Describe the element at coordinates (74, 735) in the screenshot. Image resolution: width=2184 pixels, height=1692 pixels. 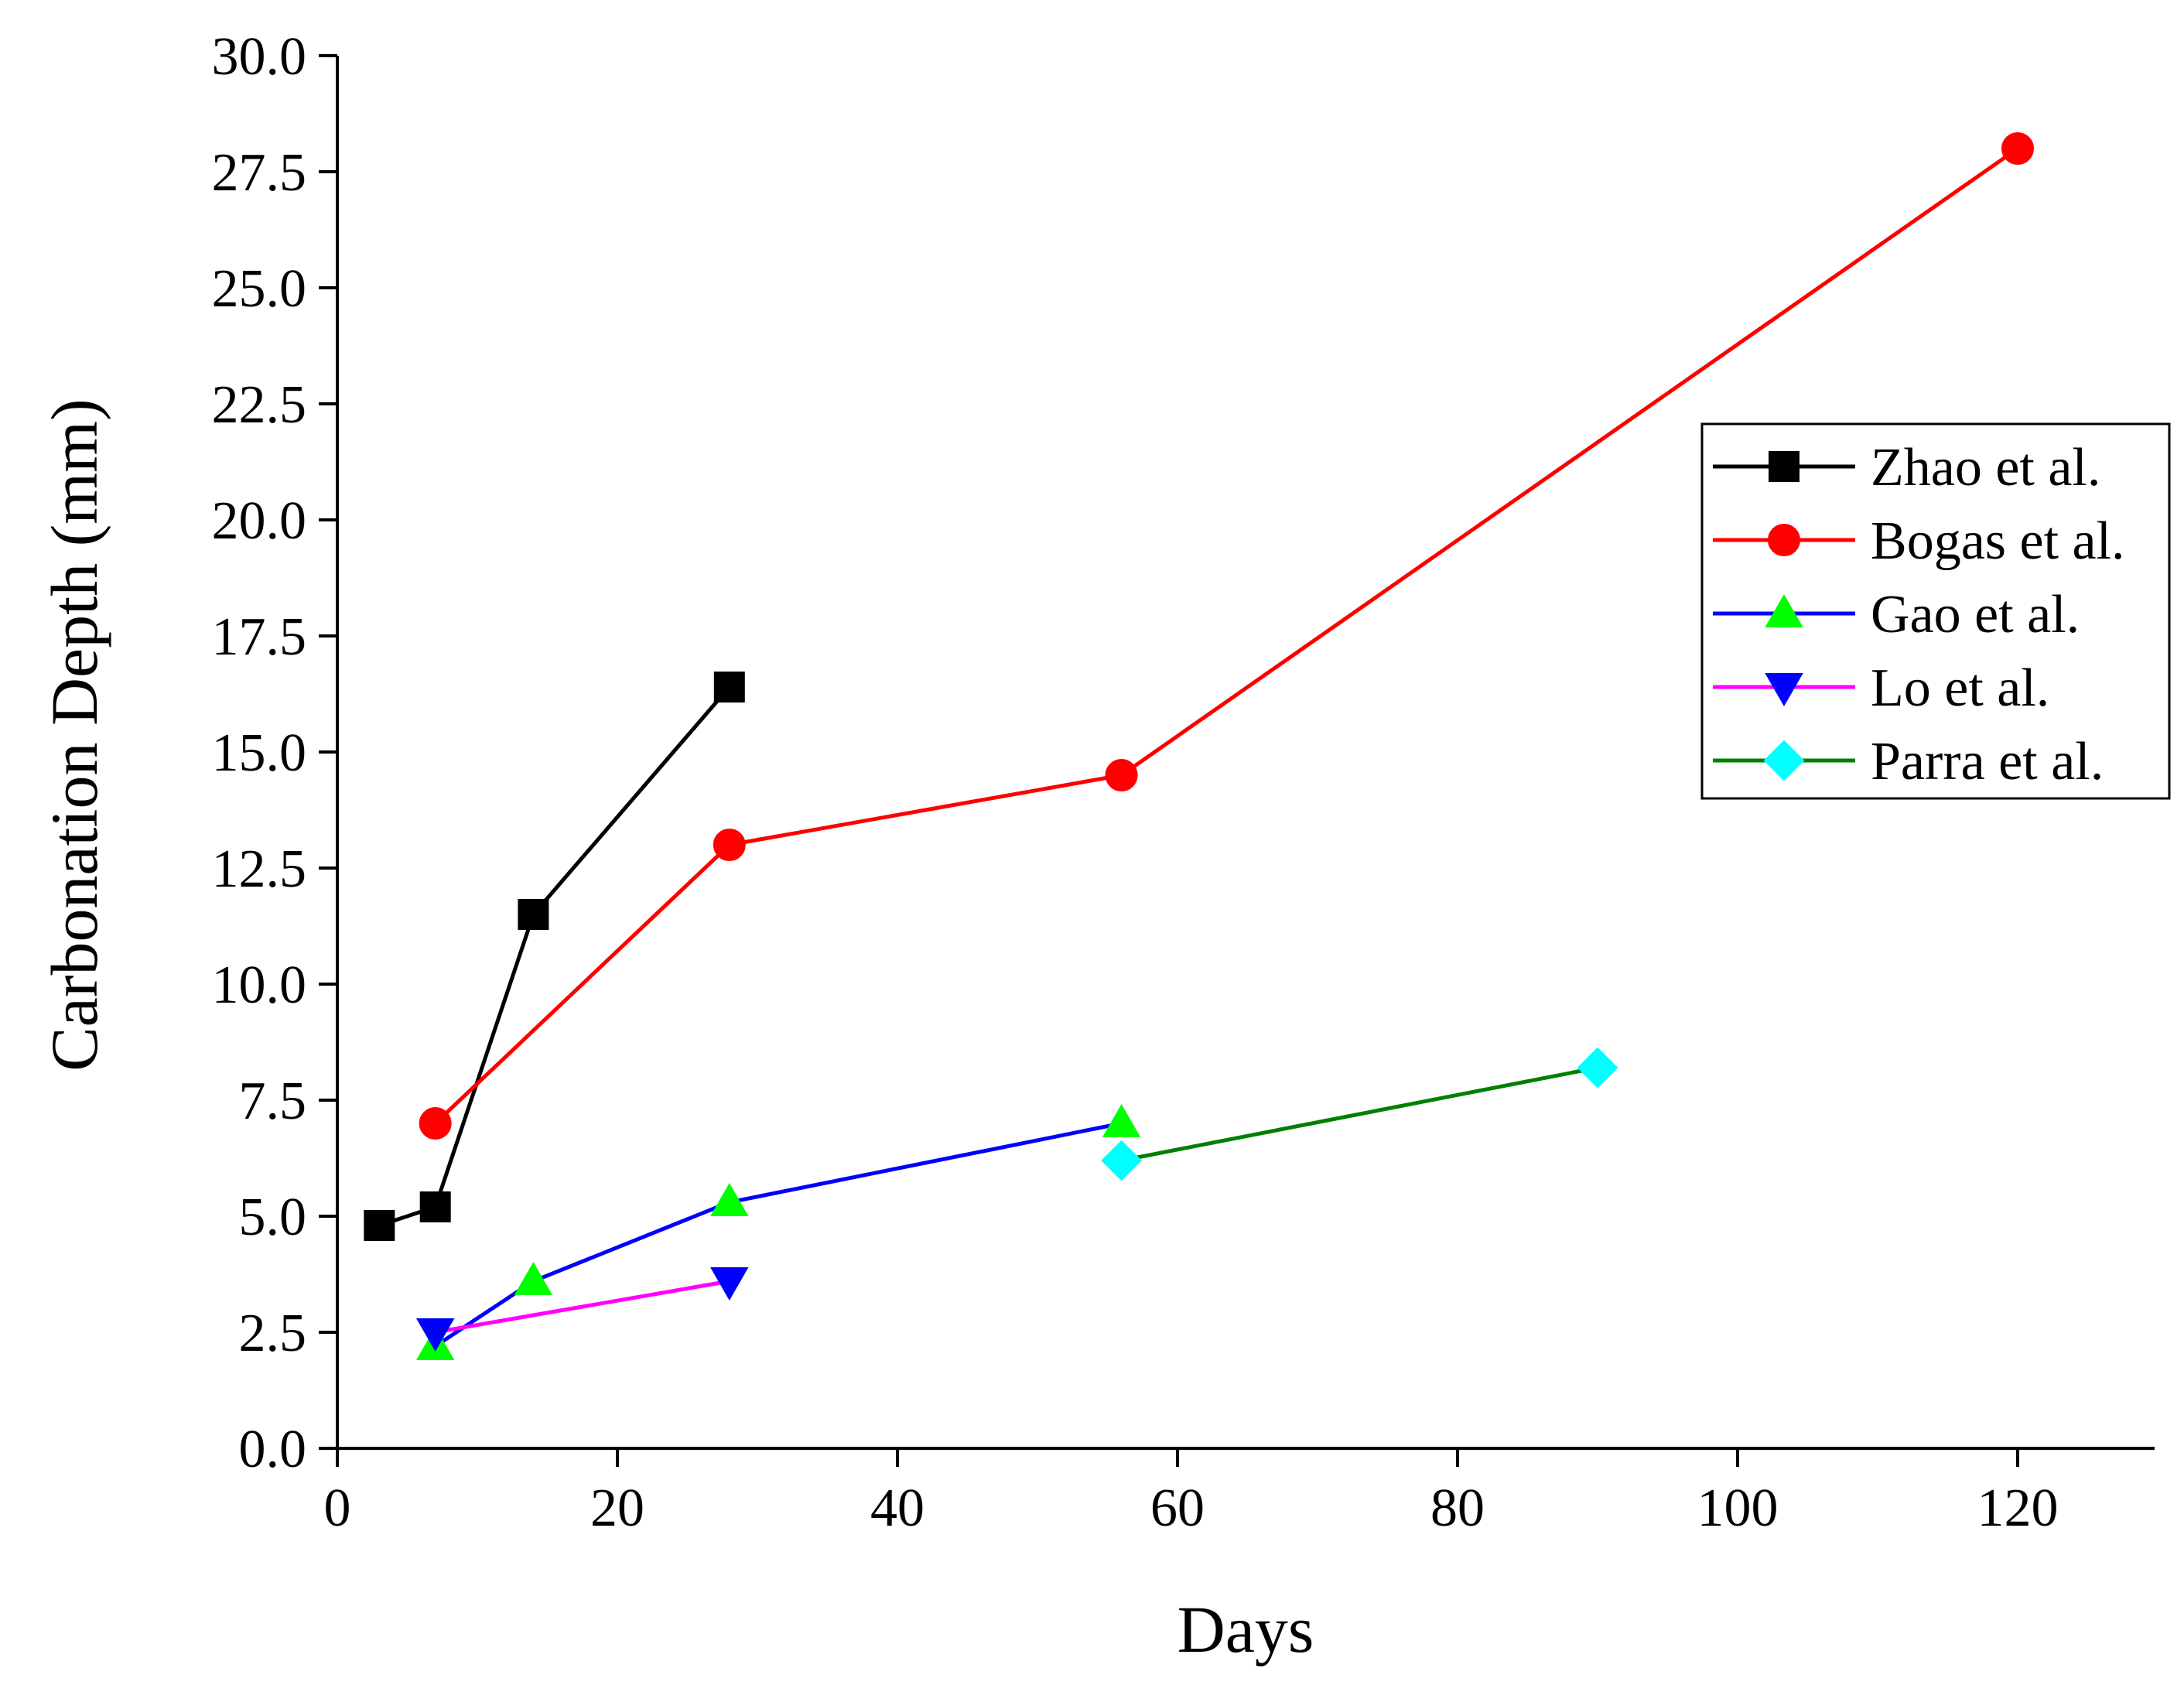
I see `y-axis-title: Carbonation Depth (mm)` at that location.